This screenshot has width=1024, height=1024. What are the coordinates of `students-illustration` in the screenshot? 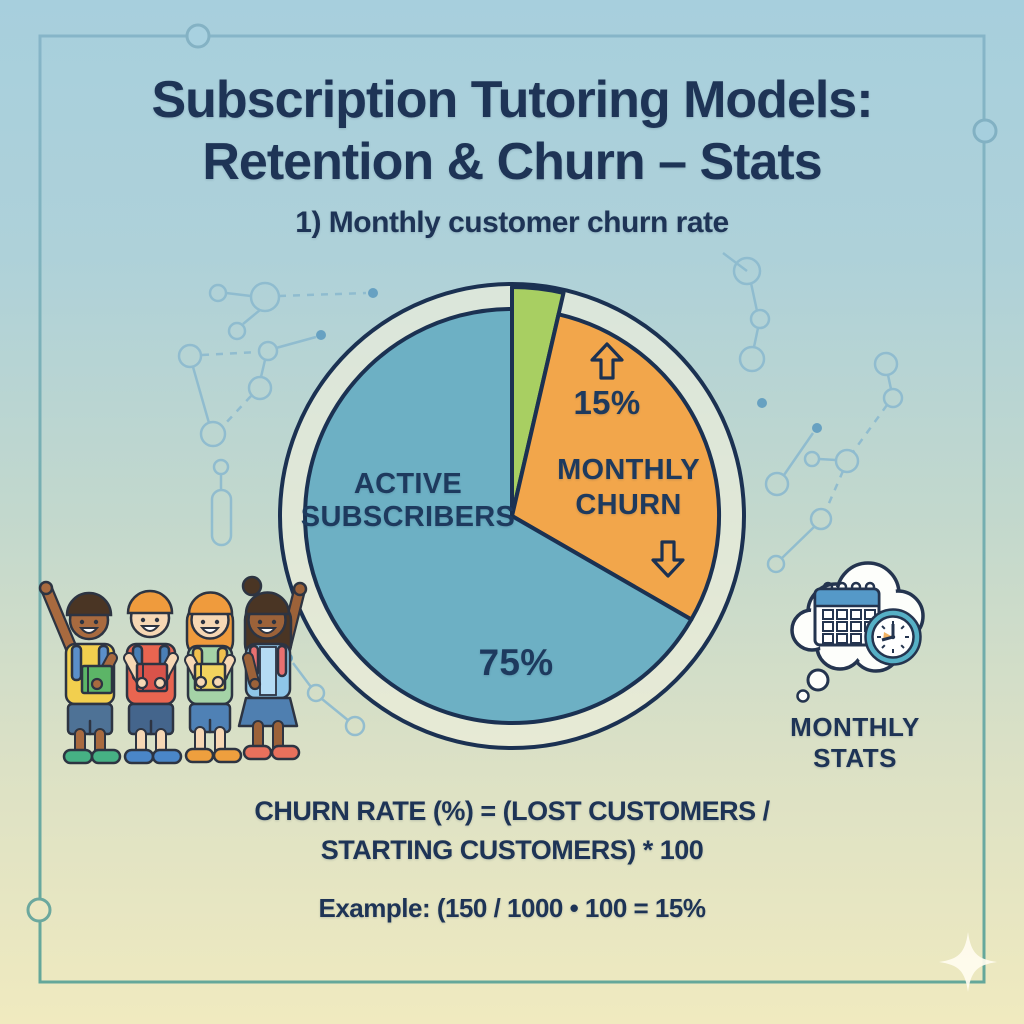 It's located at (173, 670).